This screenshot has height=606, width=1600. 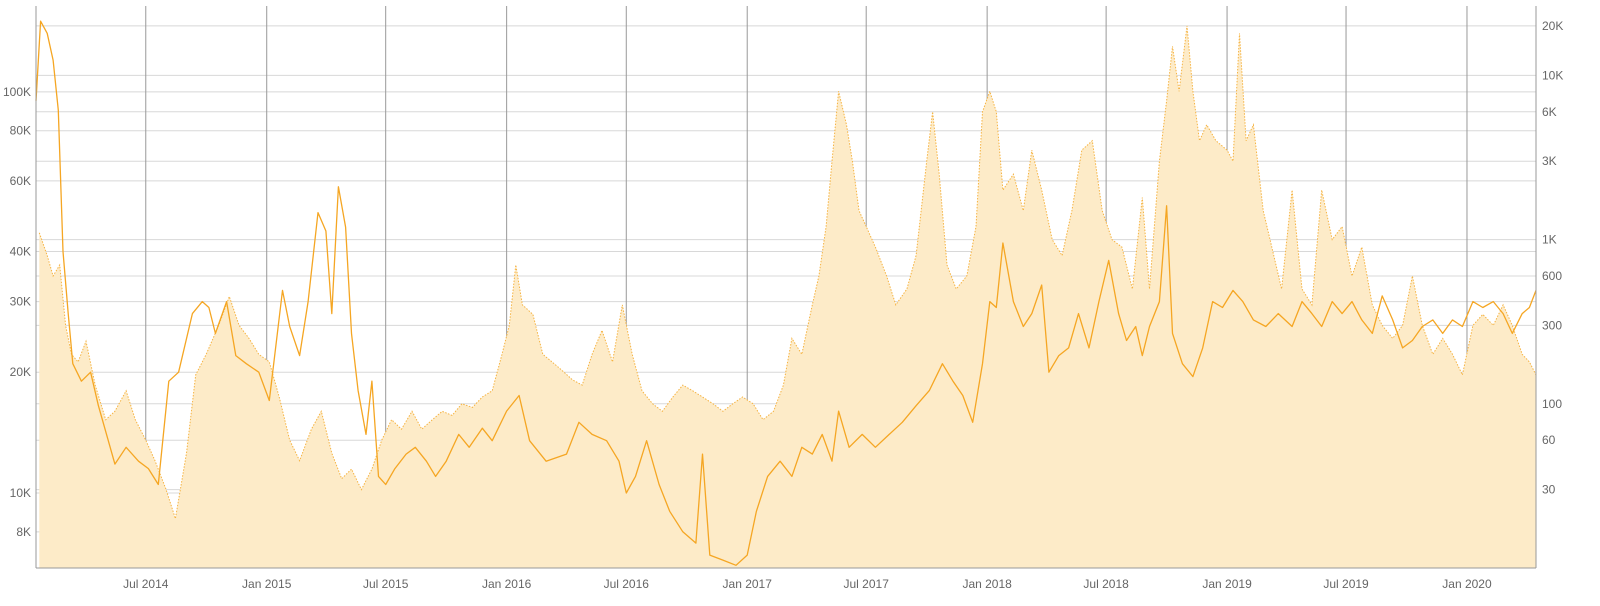 I want to click on right-tick-label: 600, so click(x=1552, y=276).